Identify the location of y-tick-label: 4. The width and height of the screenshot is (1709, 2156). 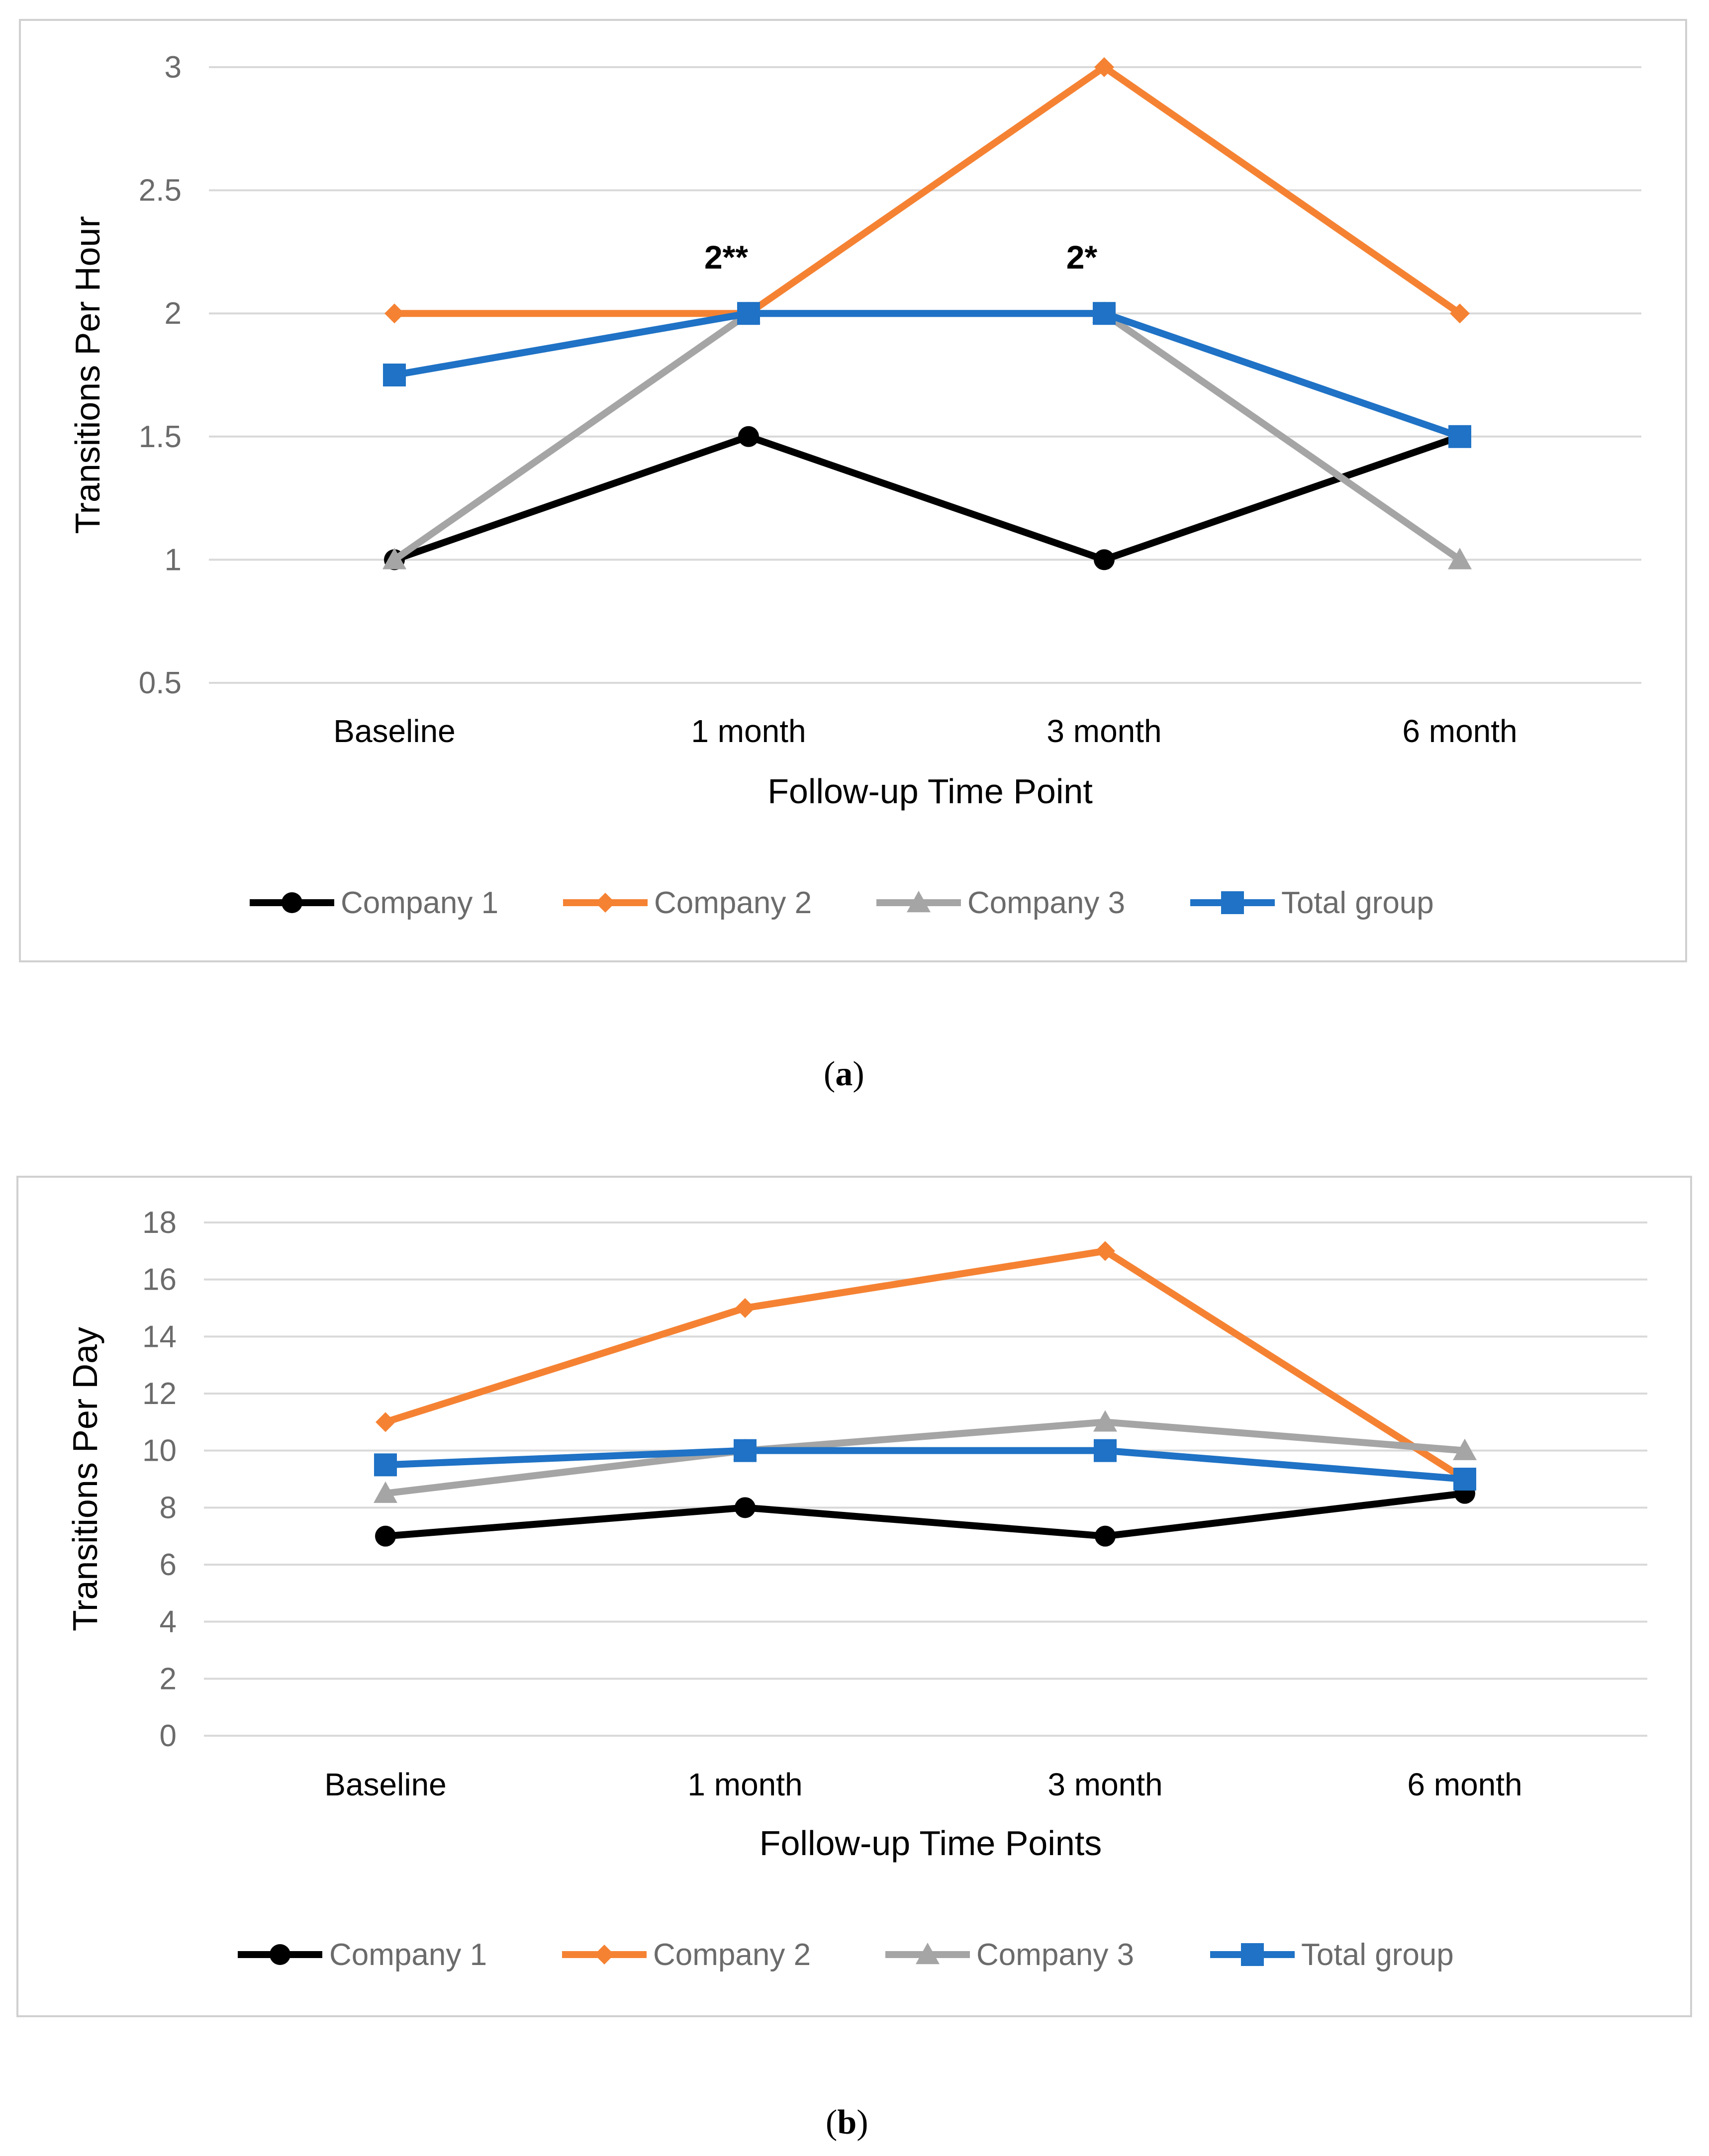
(168, 1622).